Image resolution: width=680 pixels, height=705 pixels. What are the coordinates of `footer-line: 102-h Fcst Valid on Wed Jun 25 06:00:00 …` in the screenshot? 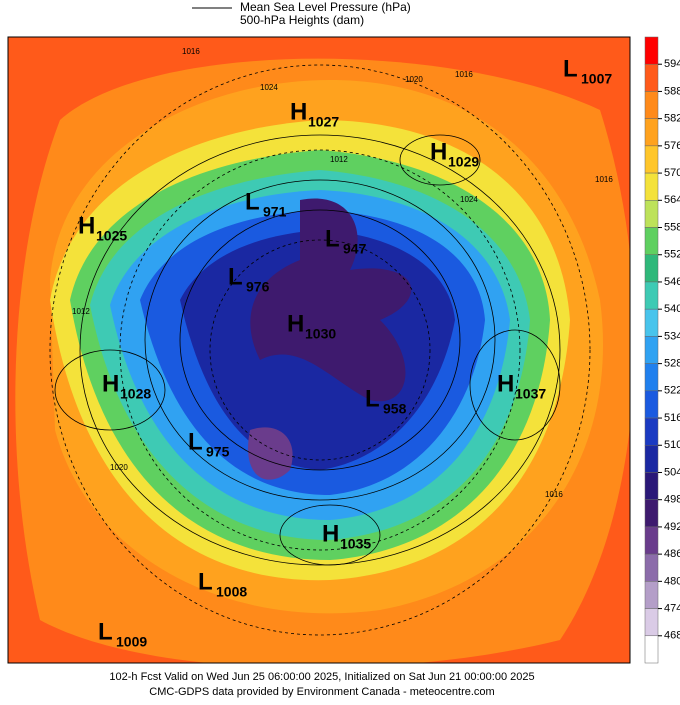 It's located at (321, 677).